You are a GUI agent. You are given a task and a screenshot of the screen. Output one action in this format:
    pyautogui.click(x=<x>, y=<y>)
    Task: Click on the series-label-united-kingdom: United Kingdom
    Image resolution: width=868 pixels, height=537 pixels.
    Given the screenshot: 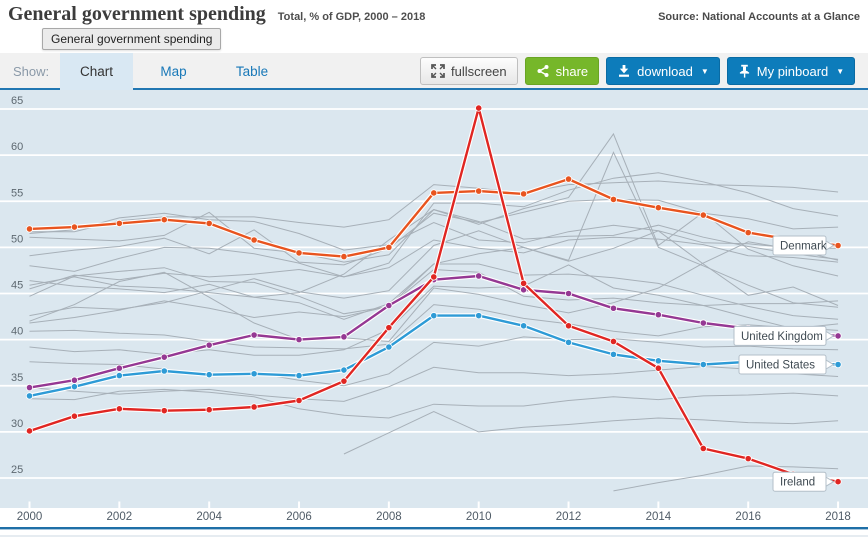 What is the action you would take?
    pyautogui.click(x=784, y=335)
    